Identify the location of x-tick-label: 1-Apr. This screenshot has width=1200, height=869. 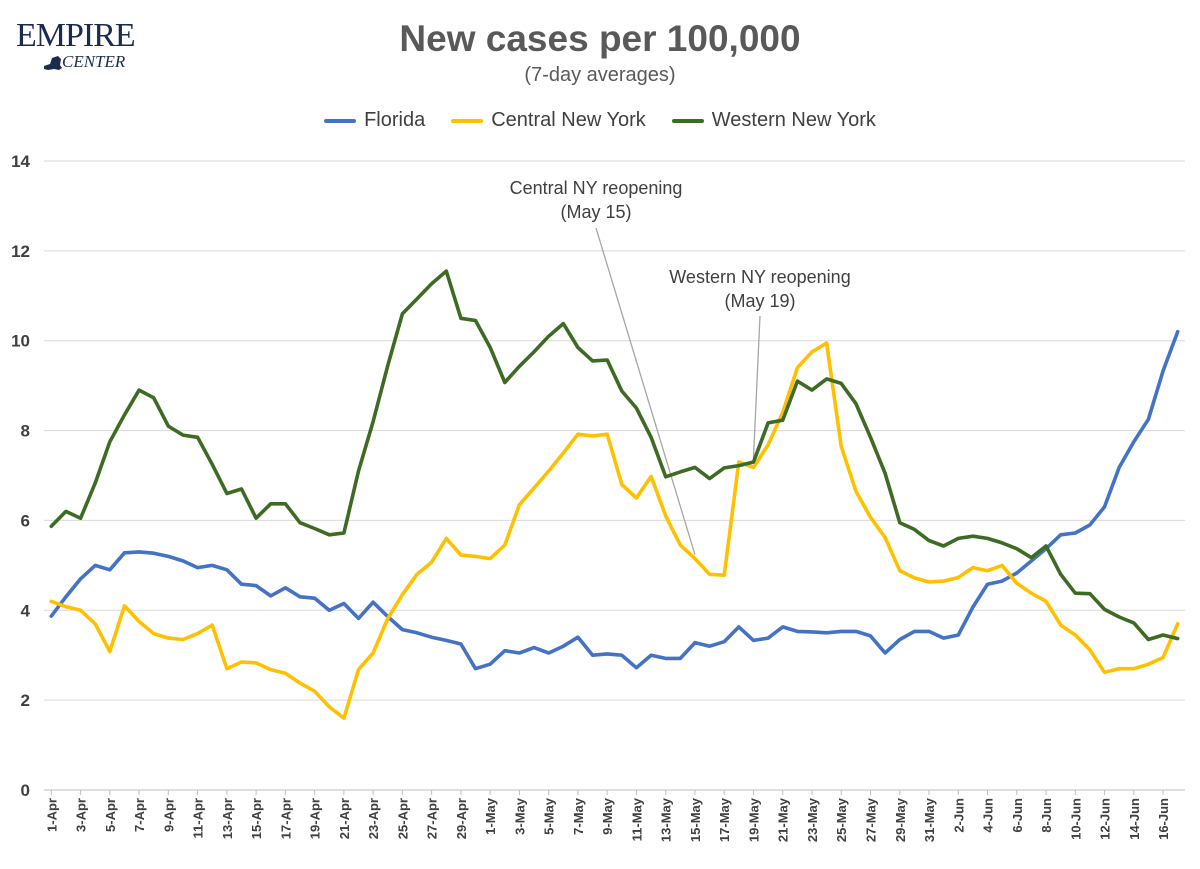
(51, 815).